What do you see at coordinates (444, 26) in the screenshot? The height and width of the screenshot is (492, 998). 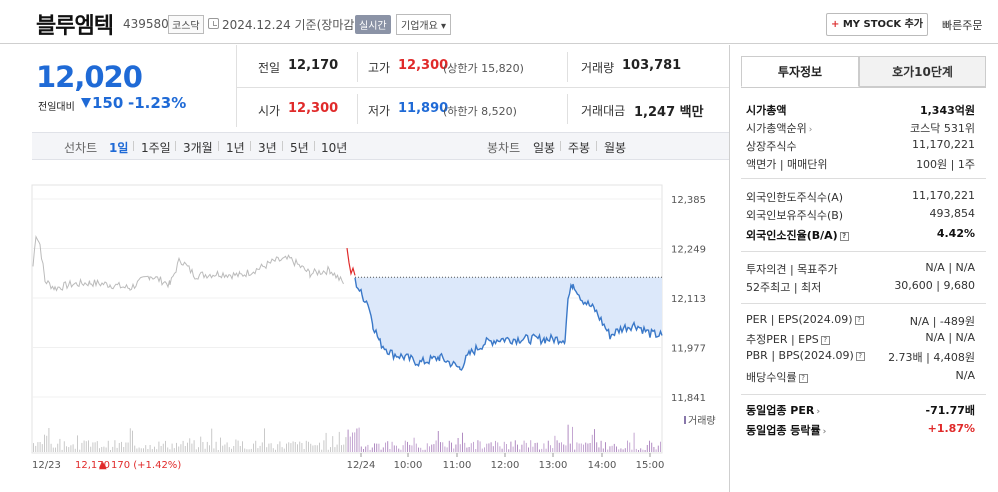 I see `chevron-down-icon: ▾` at bounding box center [444, 26].